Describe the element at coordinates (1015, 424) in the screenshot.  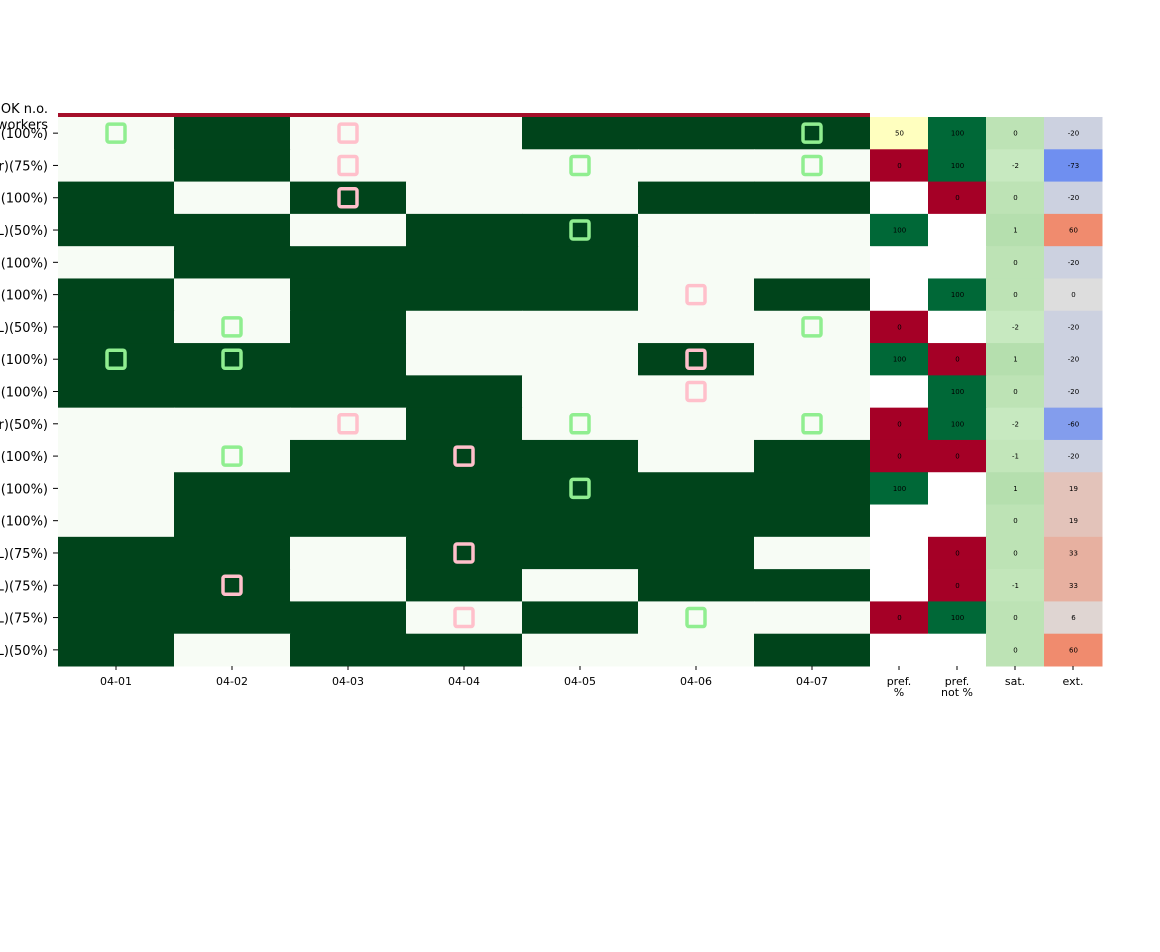
I see `sat-value: -2` at that location.